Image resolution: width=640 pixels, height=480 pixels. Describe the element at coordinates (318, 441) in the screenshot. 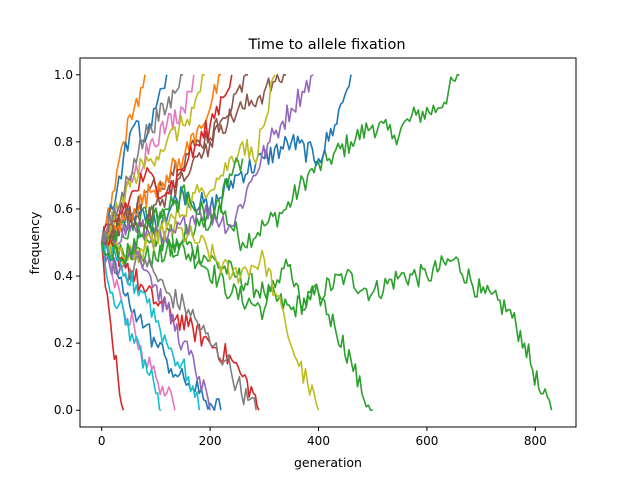

I see `x-tick-label: 400` at that location.